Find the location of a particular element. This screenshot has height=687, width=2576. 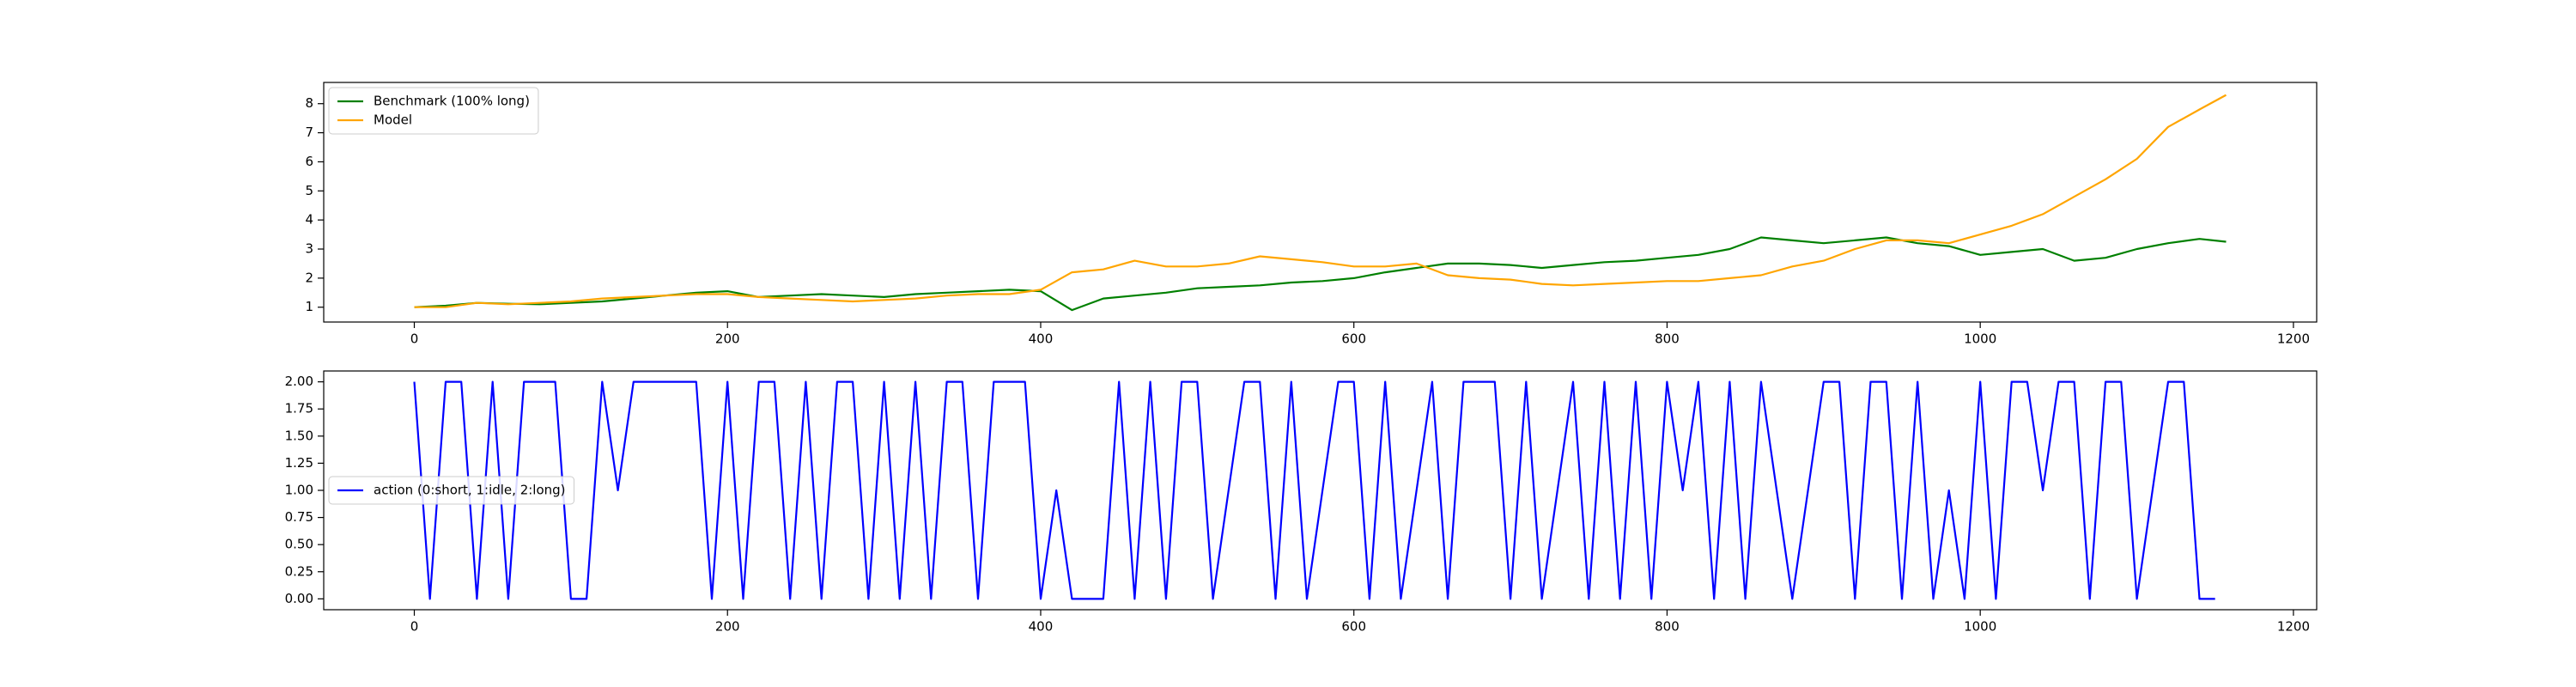

legend-label: Model is located at coordinates (393, 120).